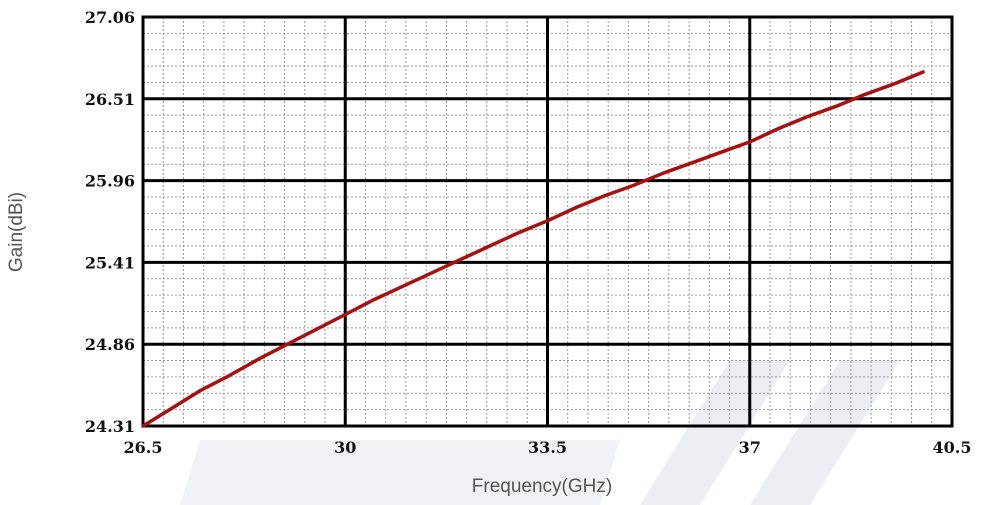  I want to click on y-tick-label: 27.06, so click(110, 17).